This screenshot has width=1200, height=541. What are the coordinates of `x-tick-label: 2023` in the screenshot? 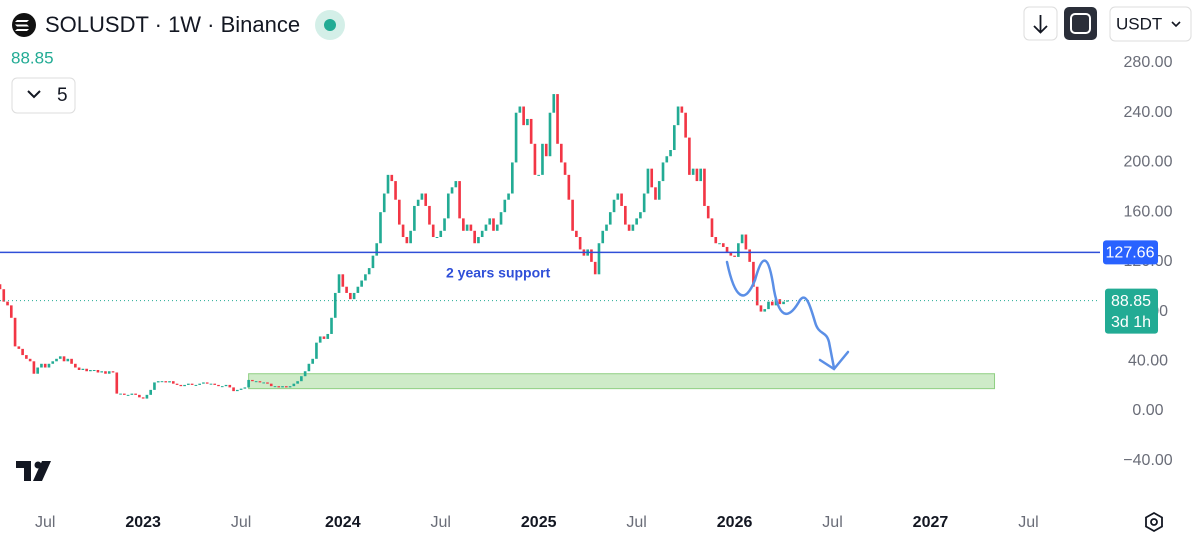 It's located at (143, 522).